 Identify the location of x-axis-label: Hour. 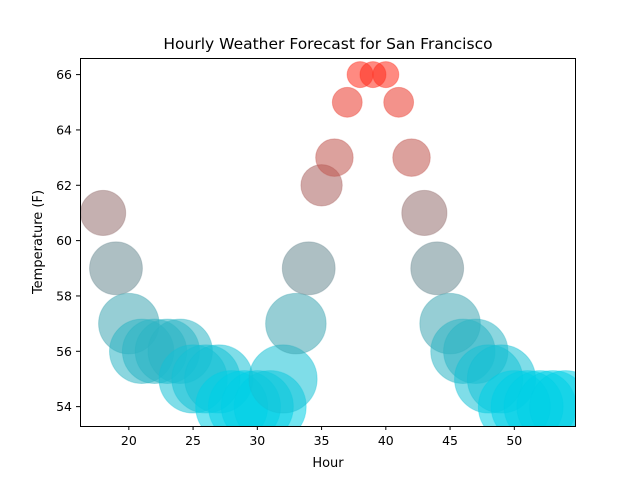
(328, 463).